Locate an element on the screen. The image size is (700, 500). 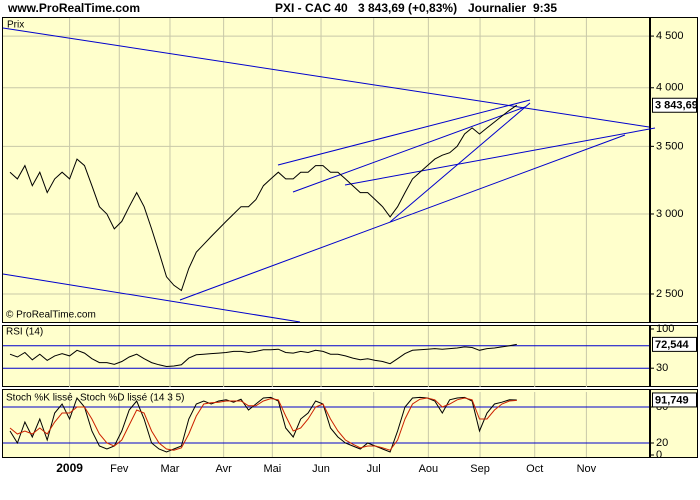
stoch-panel is located at coordinates (326, 423).